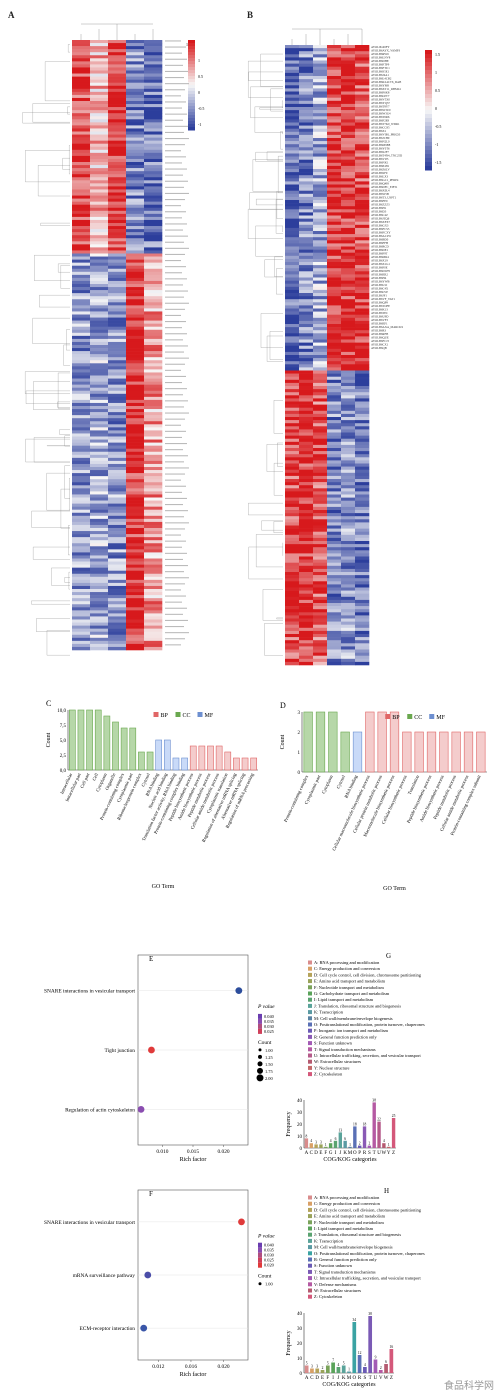 This screenshot has height=1396, width=500. Describe the element at coordinates (391, 1361) in the screenshot. I see `bar` at that location.